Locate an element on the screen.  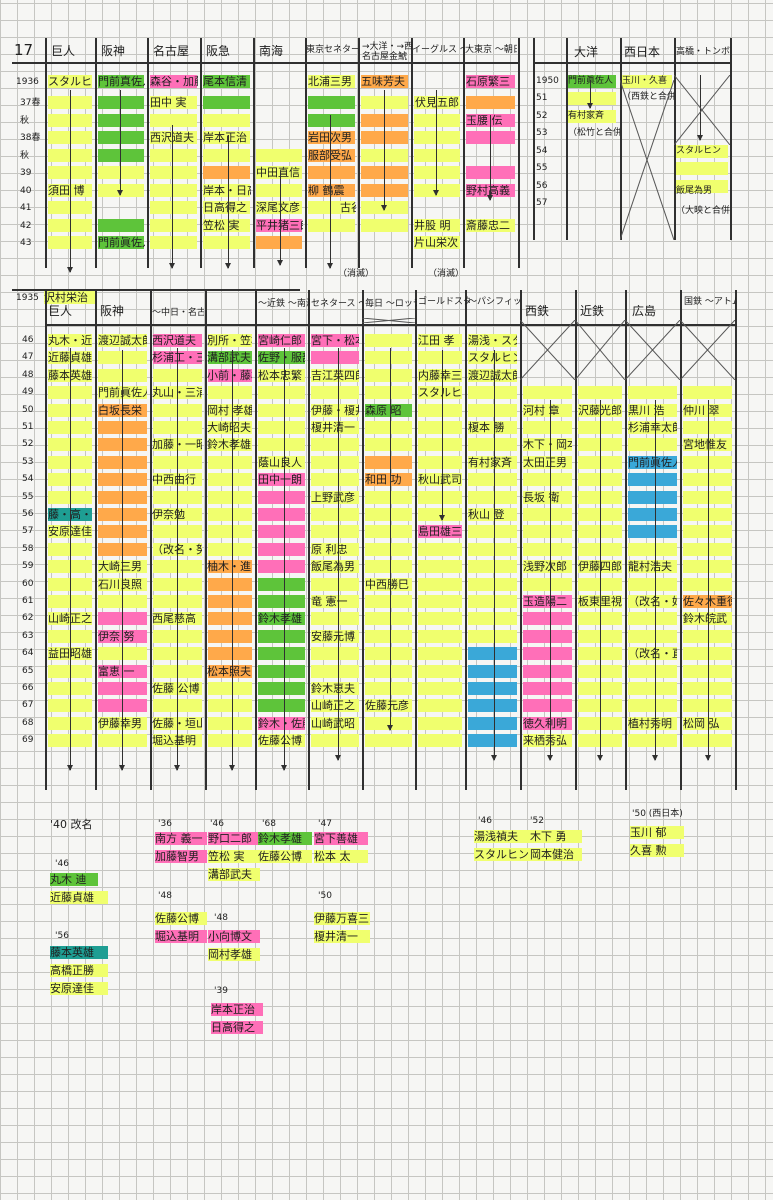
team-header: 巨人 is located at coordinates (60, 311).